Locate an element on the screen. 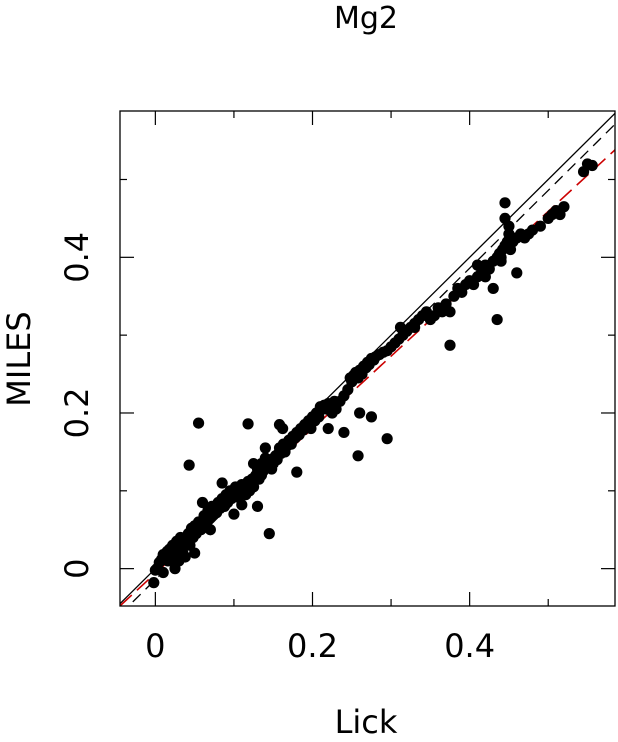 This screenshot has width=618, height=742. y-tick-label: 0 is located at coordinates (77, 568).